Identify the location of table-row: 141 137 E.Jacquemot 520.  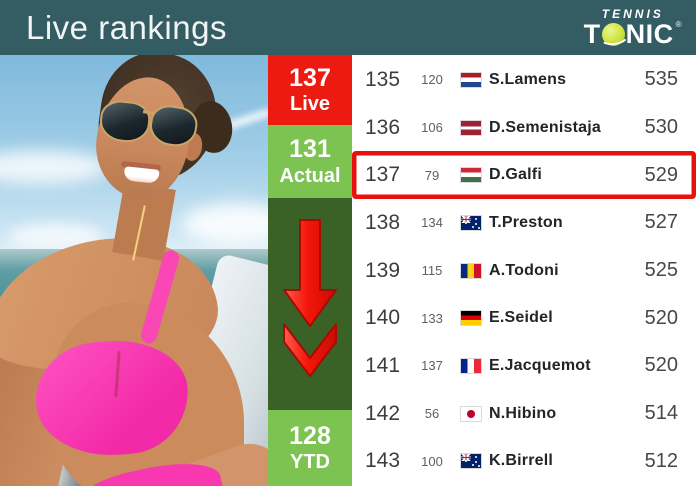
(524, 366).